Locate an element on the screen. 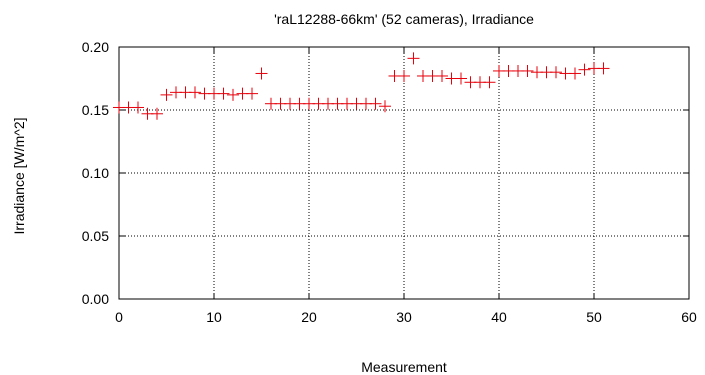 Image resolution: width=705 pixels, height=375 pixels. x-tick-label: 10 is located at coordinates (214, 317).